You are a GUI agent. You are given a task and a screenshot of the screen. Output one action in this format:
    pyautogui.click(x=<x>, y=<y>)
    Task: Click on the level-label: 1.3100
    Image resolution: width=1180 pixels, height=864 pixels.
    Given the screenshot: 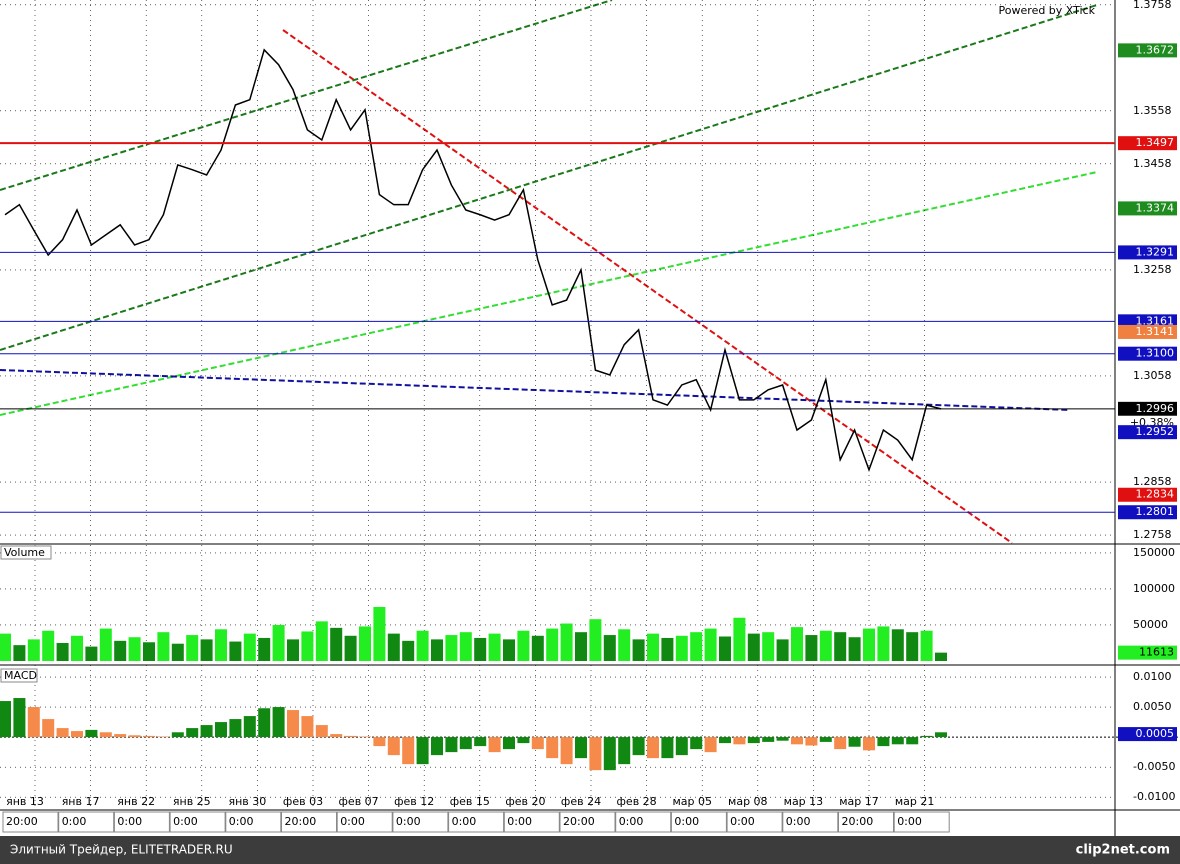 What is the action you would take?
    pyautogui.click(x=1155, y=353)
    